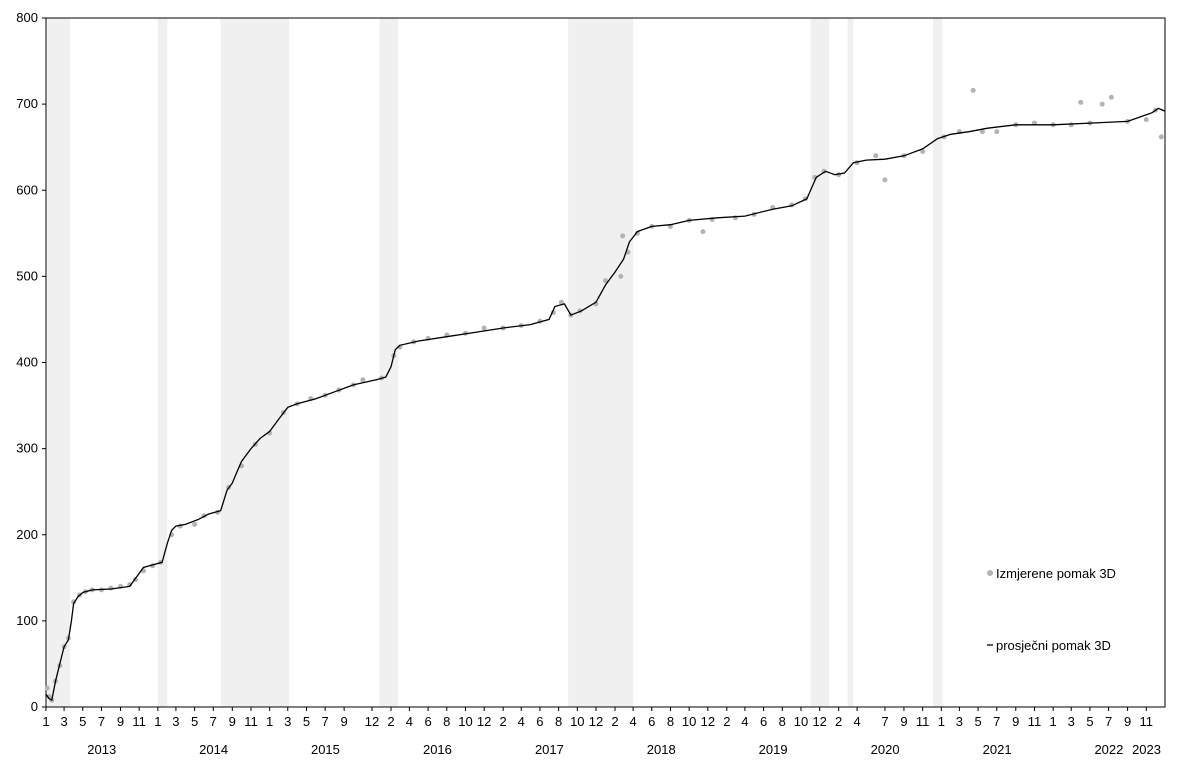  What do you see at coordinates (34, 706) in the screenshot?
I see `y-tick-label: 0` at bounding box center [34, 706].